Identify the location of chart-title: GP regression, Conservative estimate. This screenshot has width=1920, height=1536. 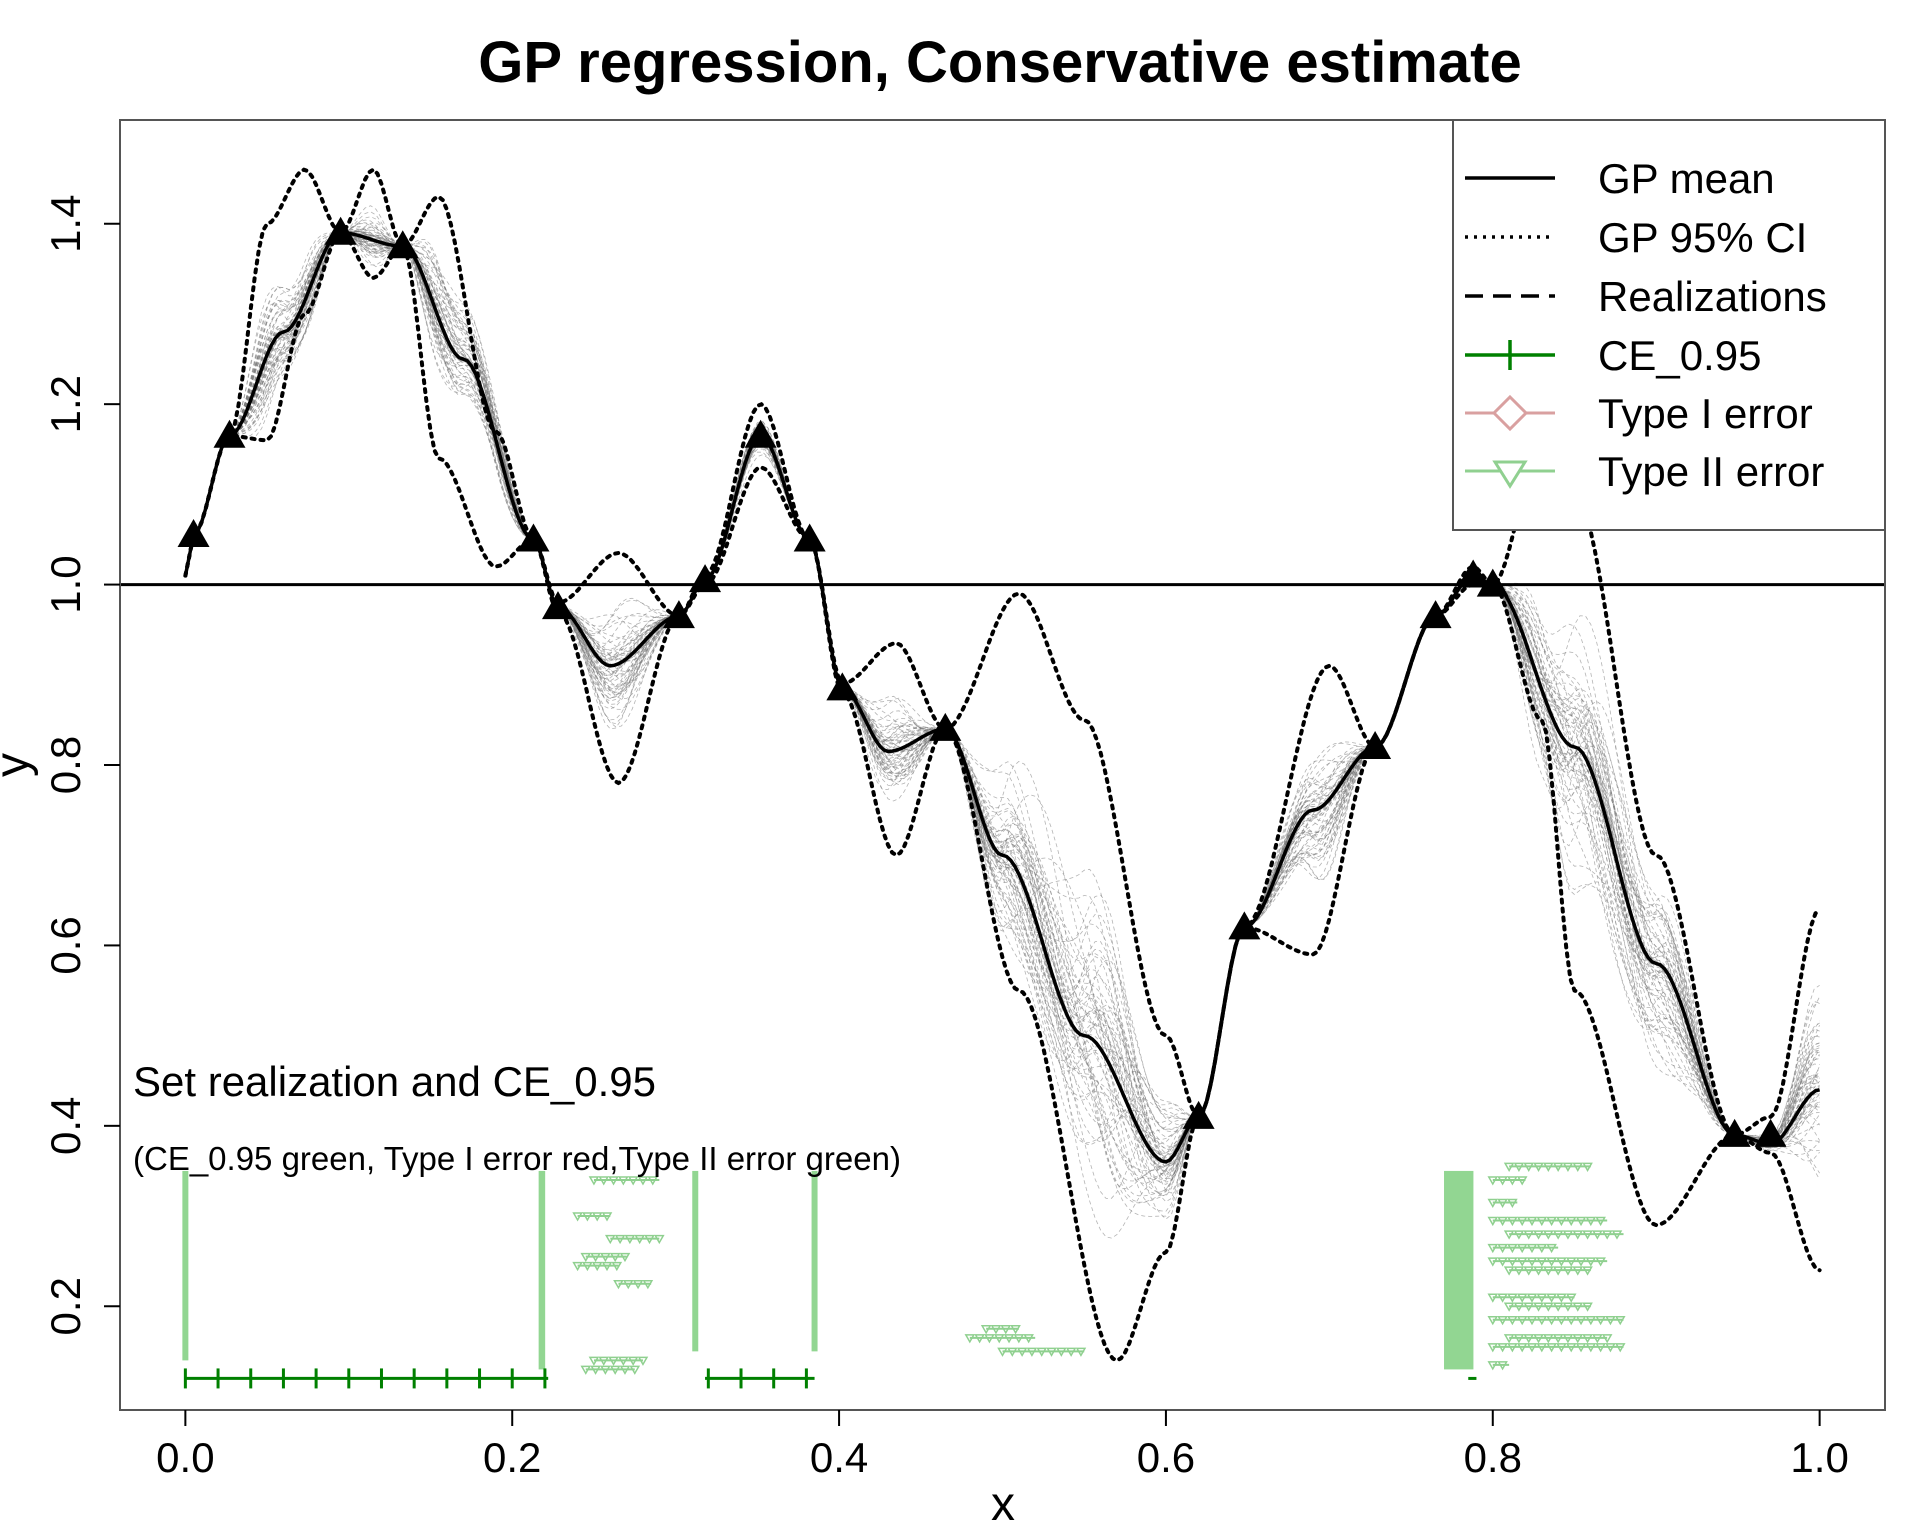
(999, 62).